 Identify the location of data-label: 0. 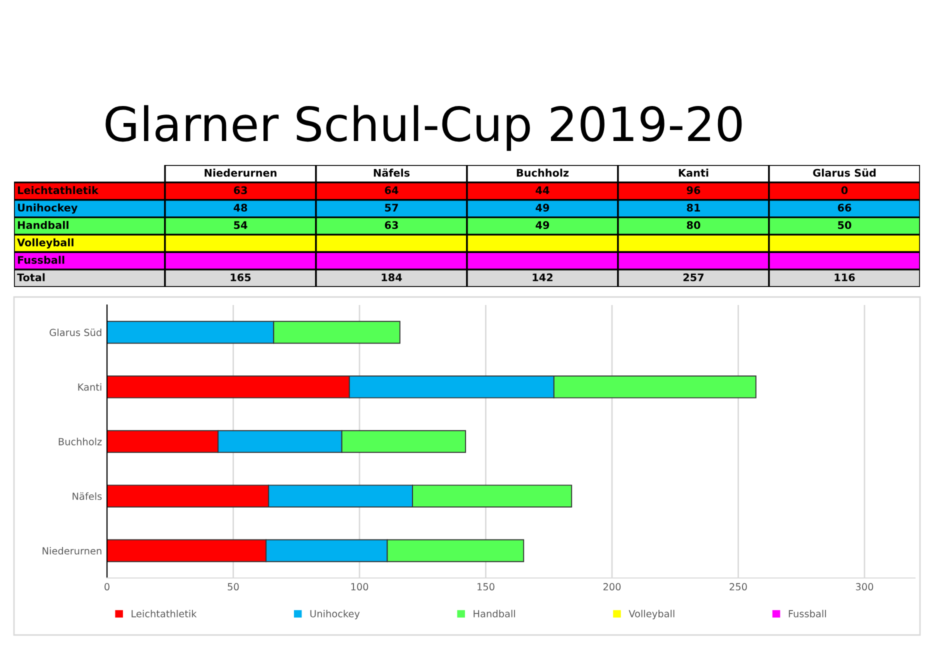
(844, 190).